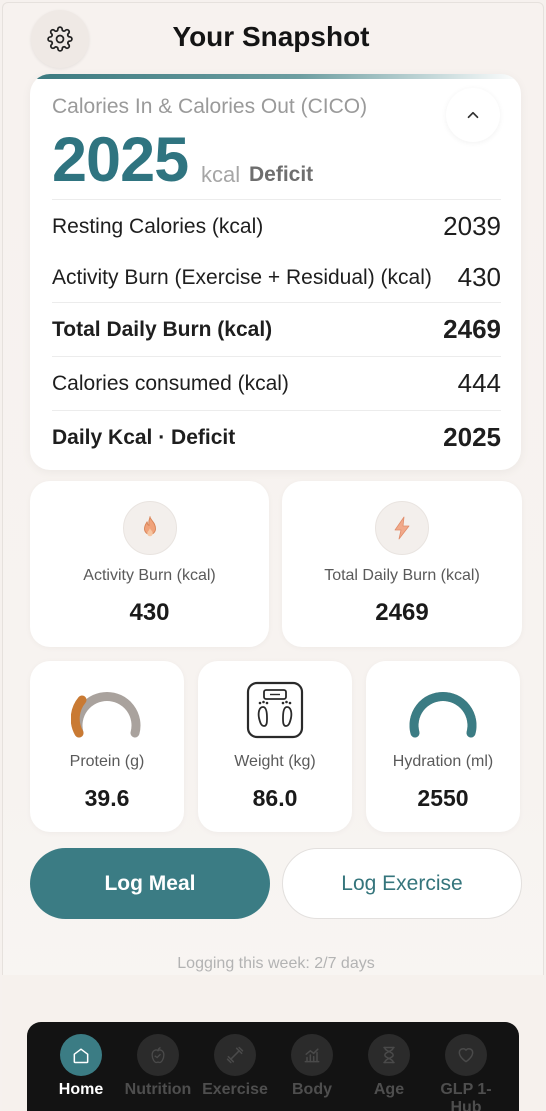 The image size is (546, 1111). Describe the element at coordinates (275, 746) in the screenshot. I see `weight-card: Weight (kg) 86.0` at that location.